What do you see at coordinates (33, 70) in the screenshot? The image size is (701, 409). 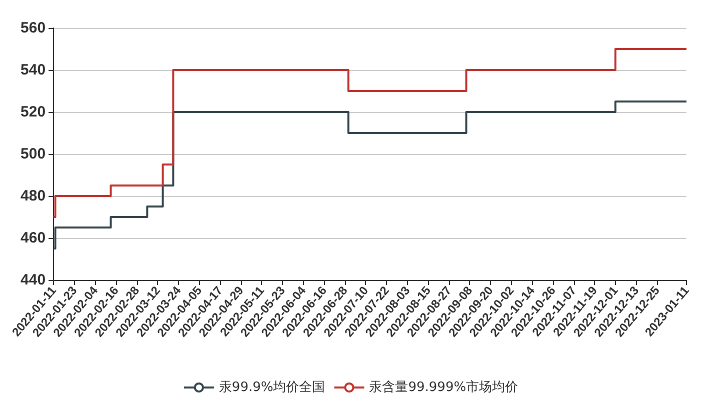 I see `y-tick-label: 540` at bounding box center [33, 70].